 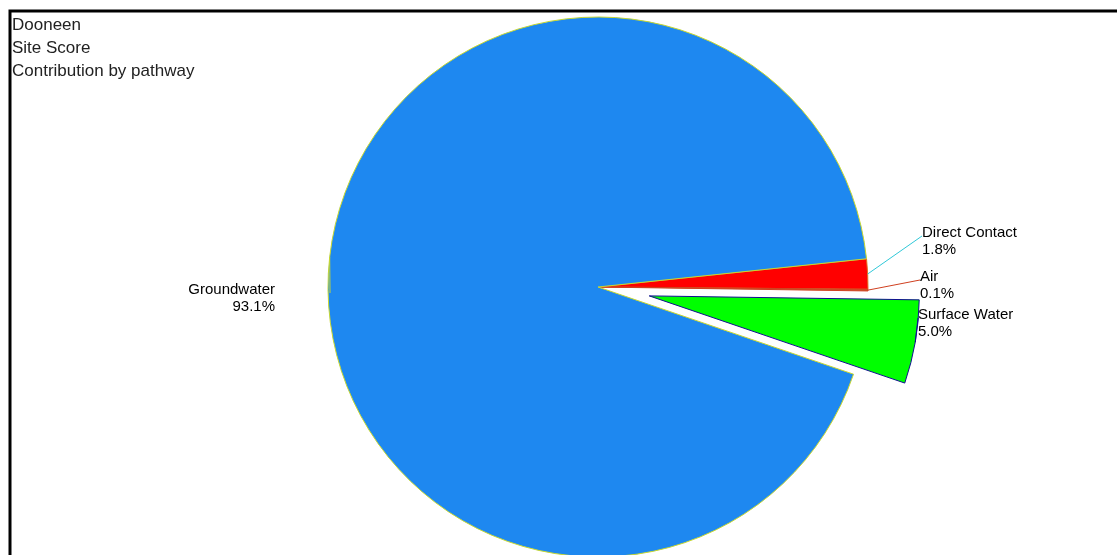 I want to click on slice-label: Direct Contact, so click(x=970, y=231).